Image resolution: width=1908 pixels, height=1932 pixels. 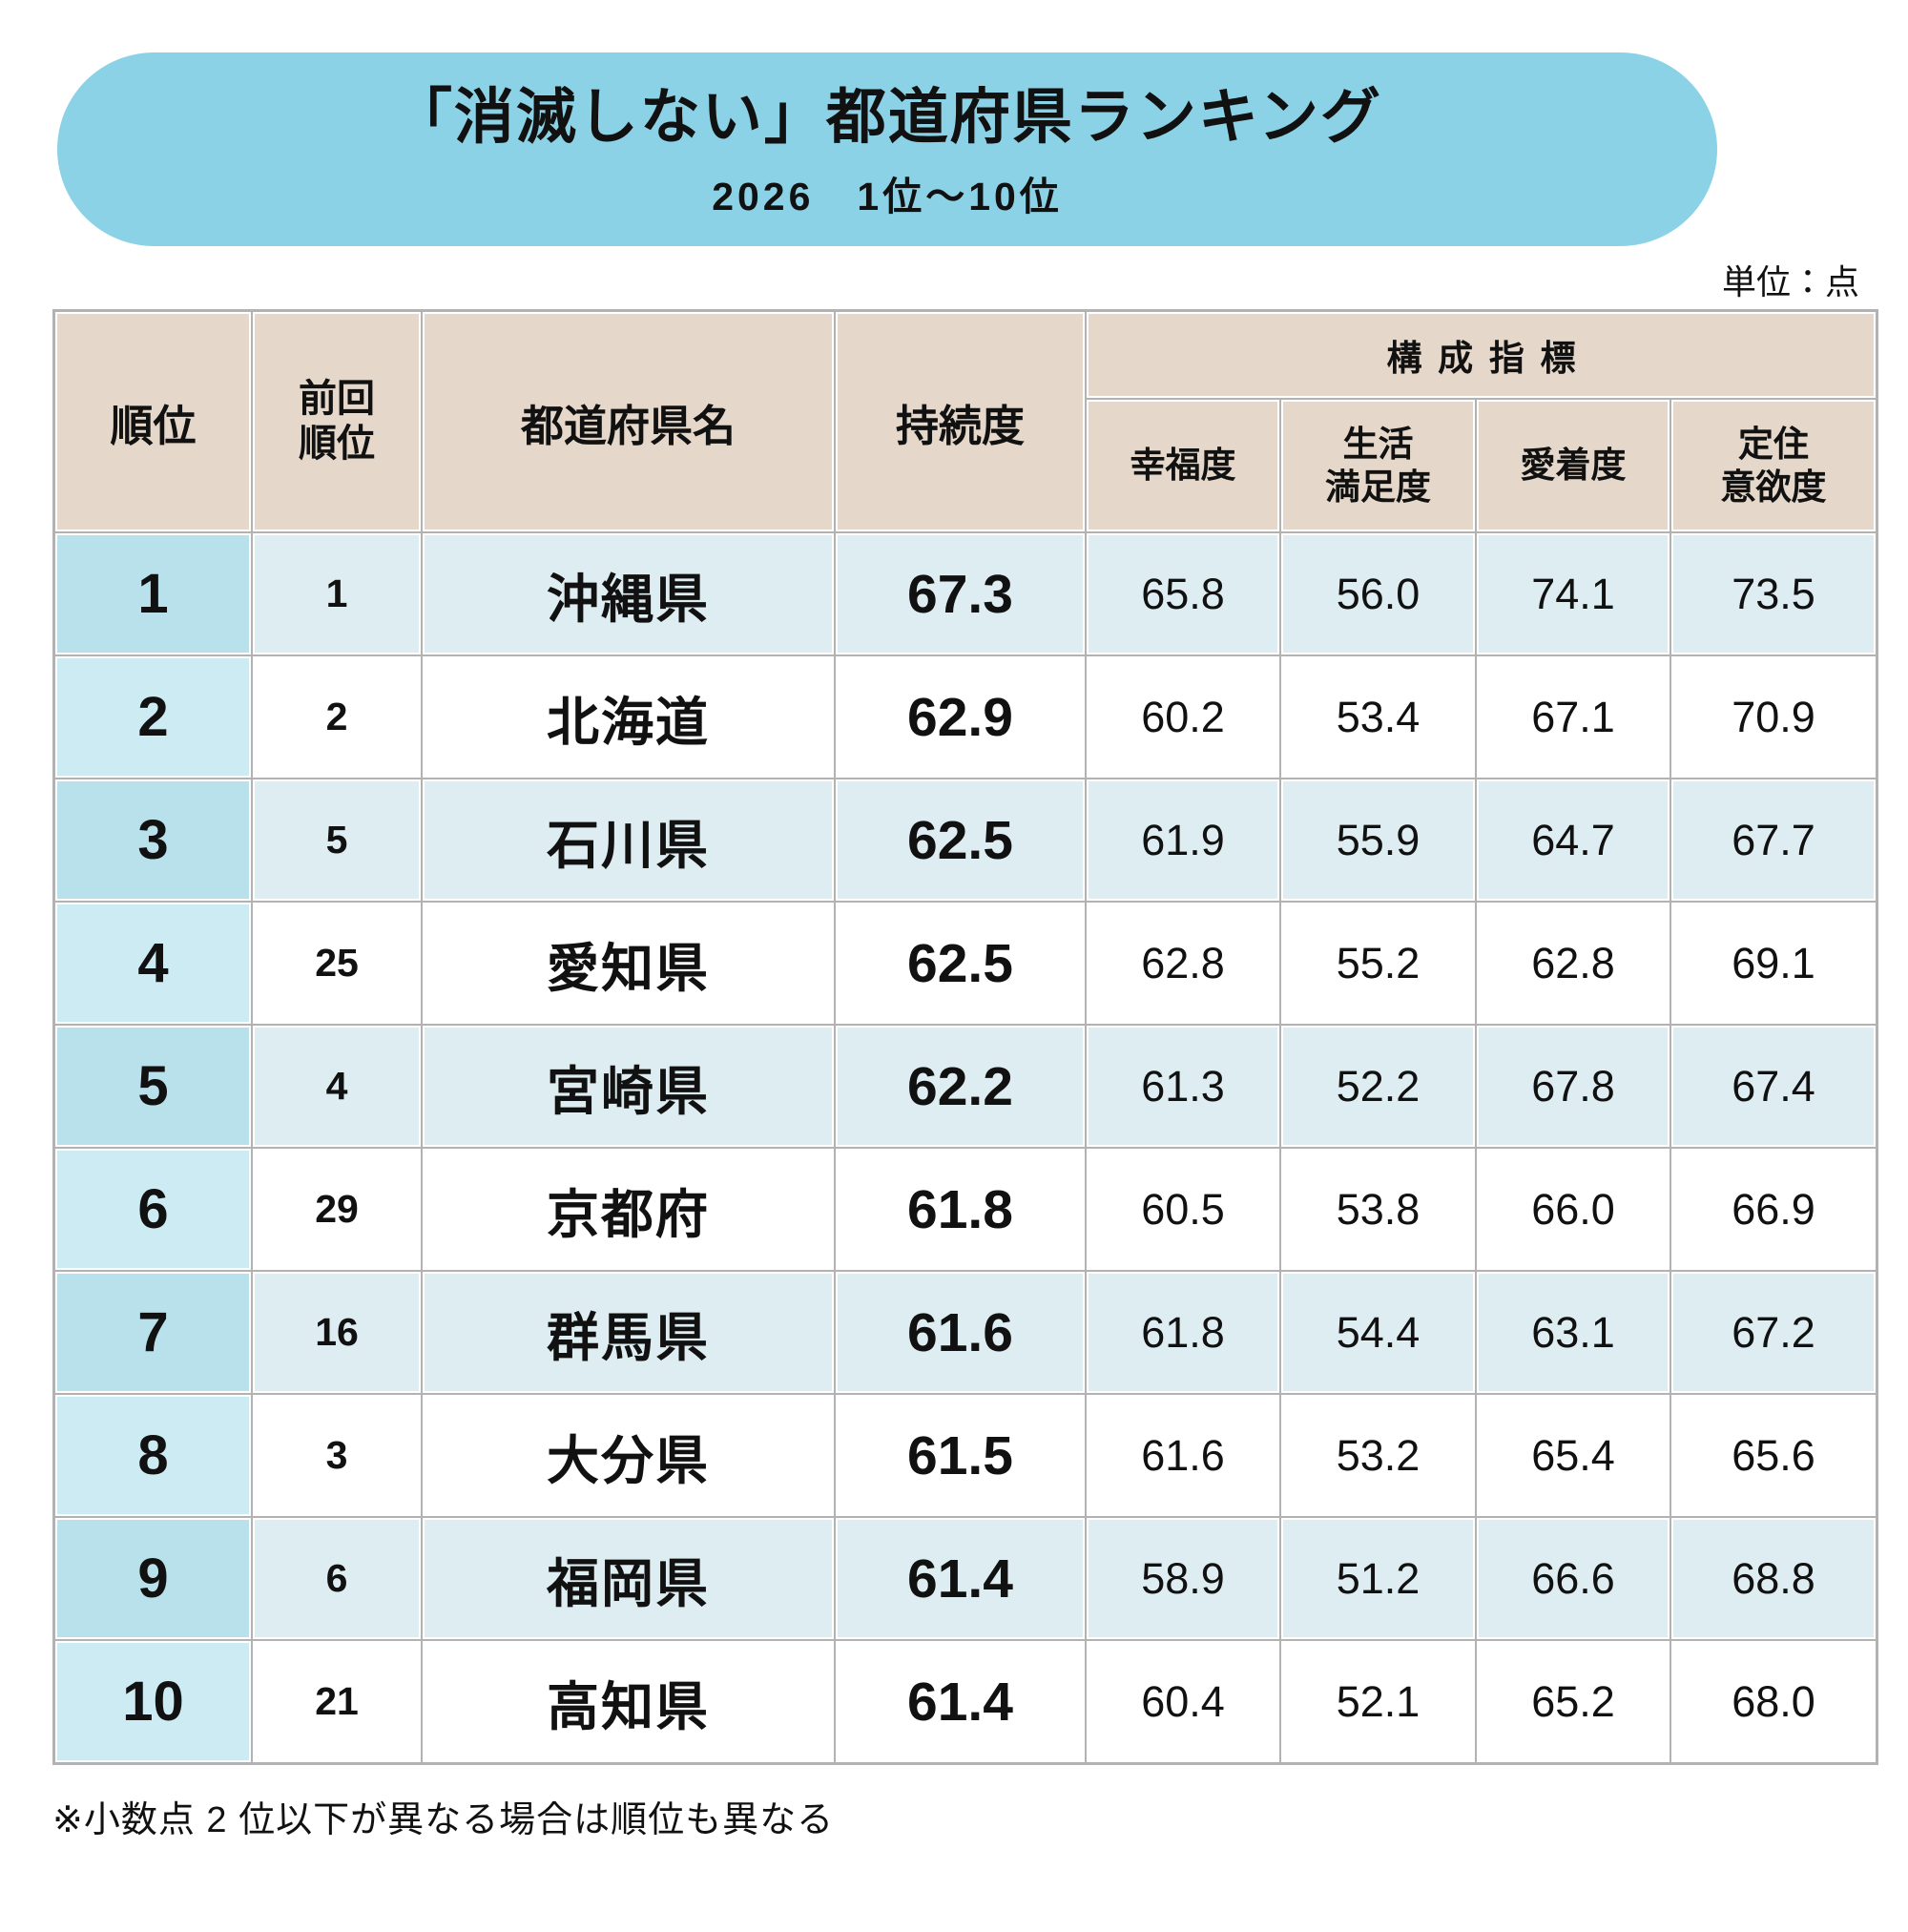 I want to click on header-rank: 順位, so click(x=153, y=421).